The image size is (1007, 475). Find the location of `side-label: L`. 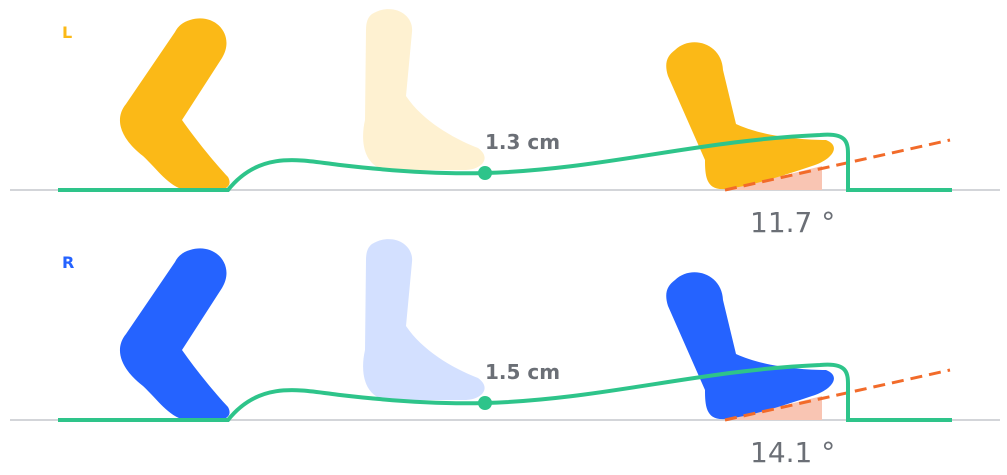

side-label: L is located at coordinates (67, 32).